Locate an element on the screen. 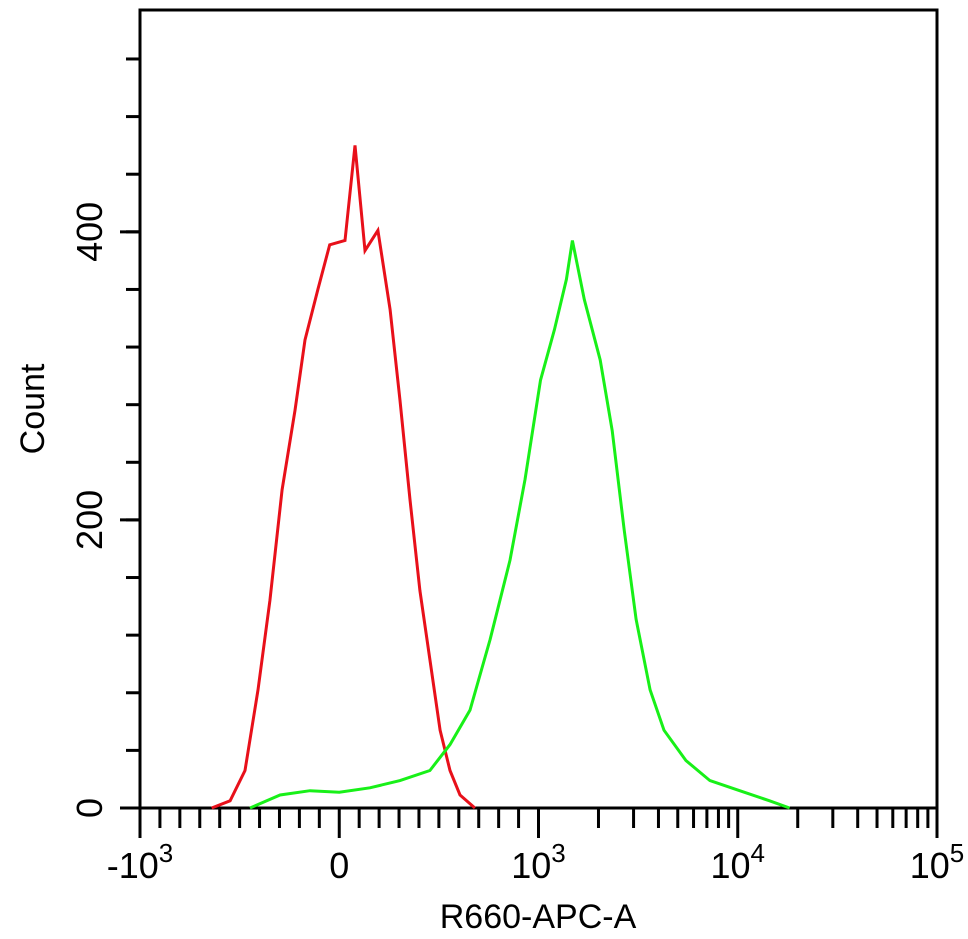 The width and height of the screenshot is (968, 939). x-axis-label: R660-APC-A is located at coordinates (538, 917).